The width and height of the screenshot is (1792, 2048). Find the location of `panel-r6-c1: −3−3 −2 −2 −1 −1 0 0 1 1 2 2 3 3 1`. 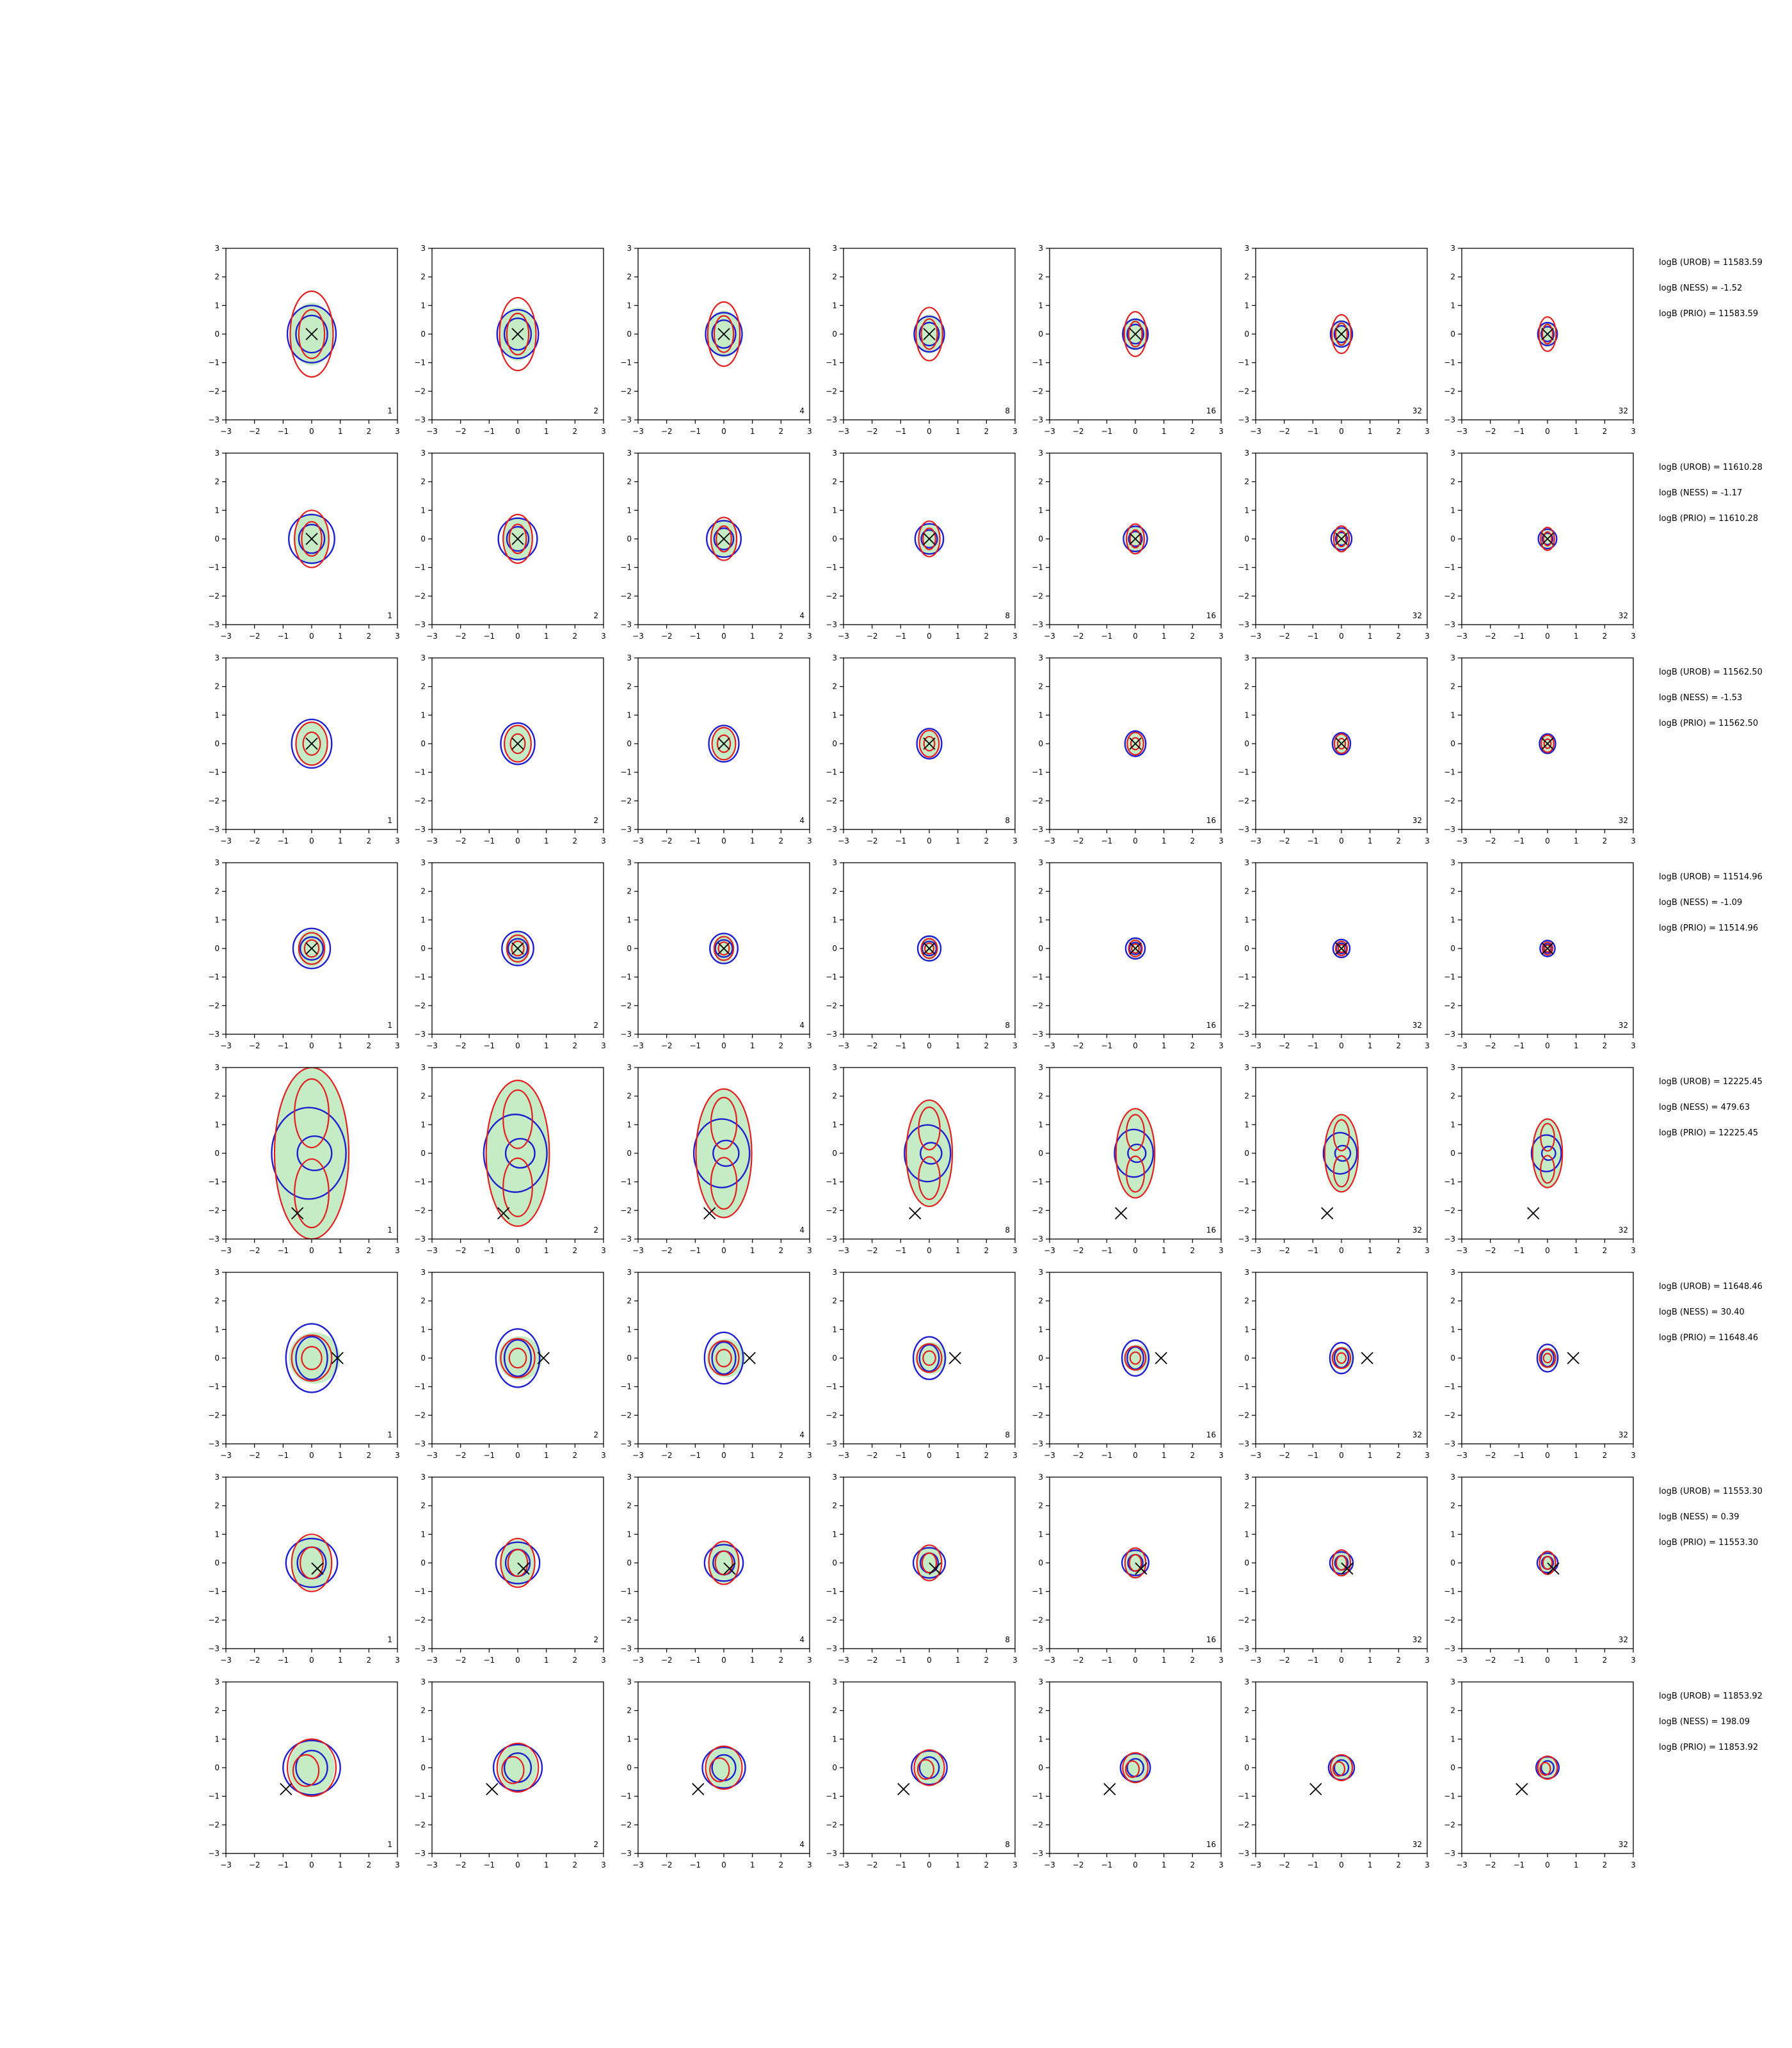

panel-r6-c1: −3−3 −2 −2 −1 −1 0 0 1 1 2 2 3 3 1 is located at coordinates (304, 1364).